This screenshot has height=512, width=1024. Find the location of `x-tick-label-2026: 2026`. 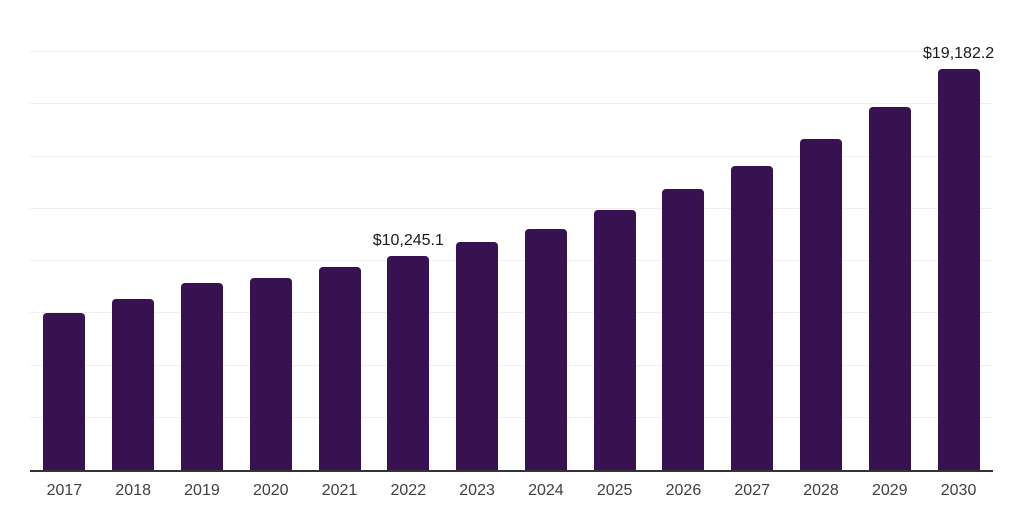

x-tick-label-2026: 2026 is located at coordinates (683, 490).